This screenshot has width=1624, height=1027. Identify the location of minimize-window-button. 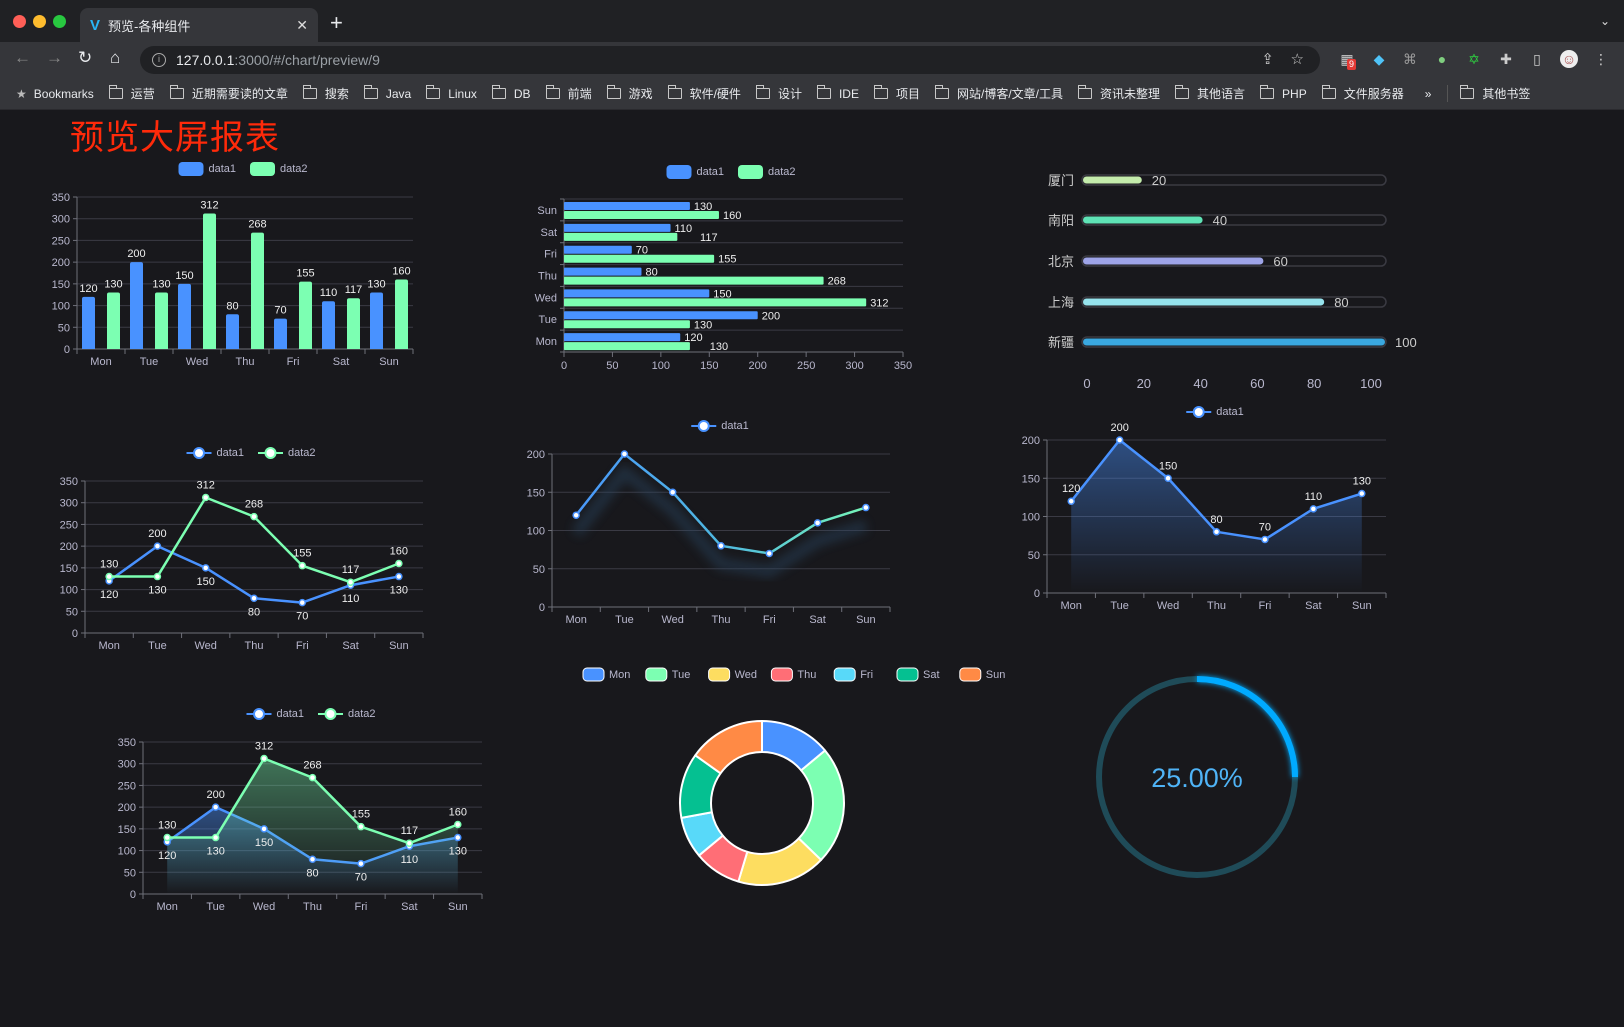
(39, 21).